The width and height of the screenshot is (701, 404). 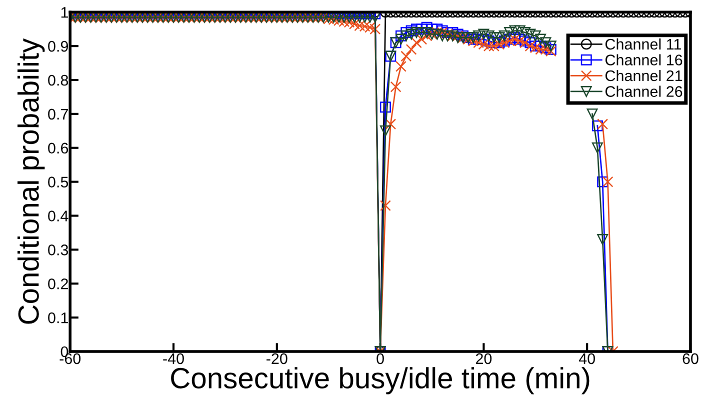 I want to click on x-tick-label: 60, so click(x=690, y=358).